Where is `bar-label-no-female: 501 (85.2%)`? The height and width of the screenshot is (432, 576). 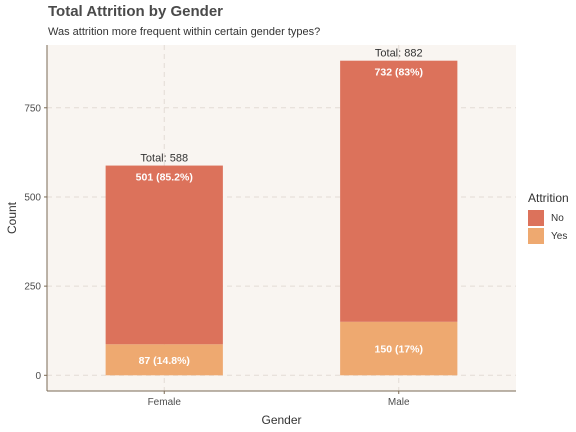 bar-label-no-female: 501 (85.2%) is located at coordinates (164, 178).